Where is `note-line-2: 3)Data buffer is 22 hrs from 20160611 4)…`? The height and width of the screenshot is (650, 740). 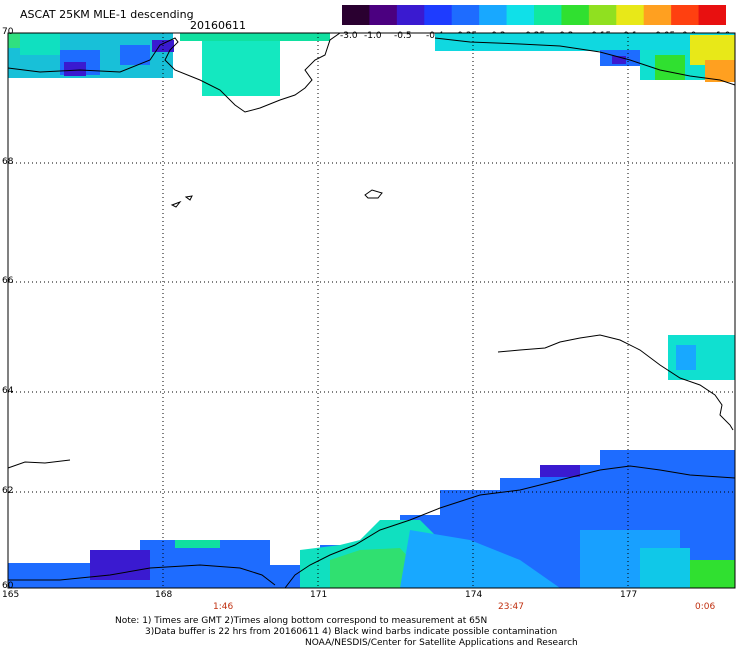 note-line-2: 3)Data buffer is 22 hrs from 20160611 4)… is located at coordinates (351, 632).